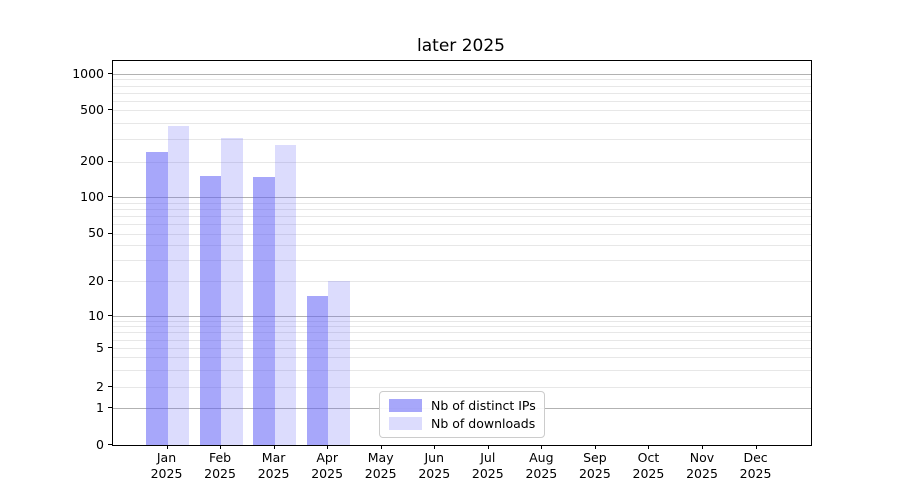 This screenshot has width=900, height=500. I want to click on legend-item-distinct-ips: Nb of distinct IPs, so click(462, 405).